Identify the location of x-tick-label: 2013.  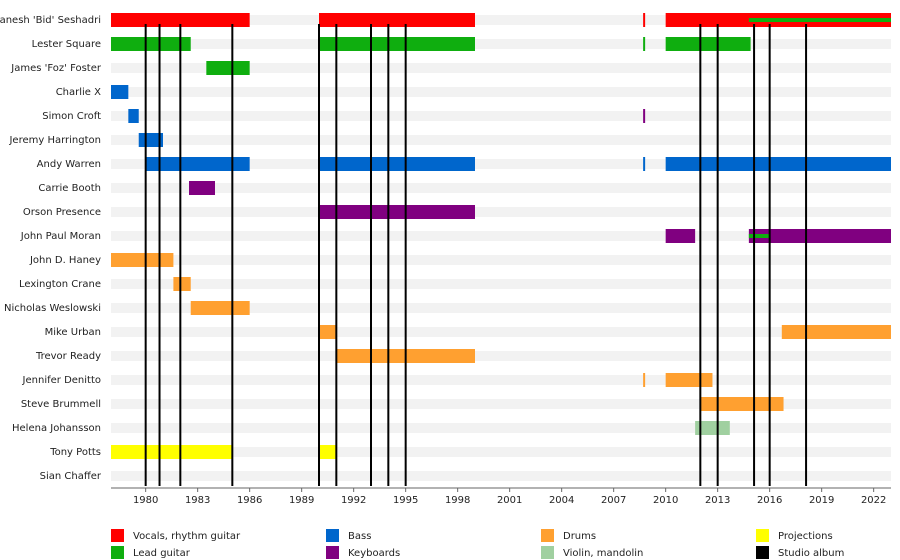
(717, 500).